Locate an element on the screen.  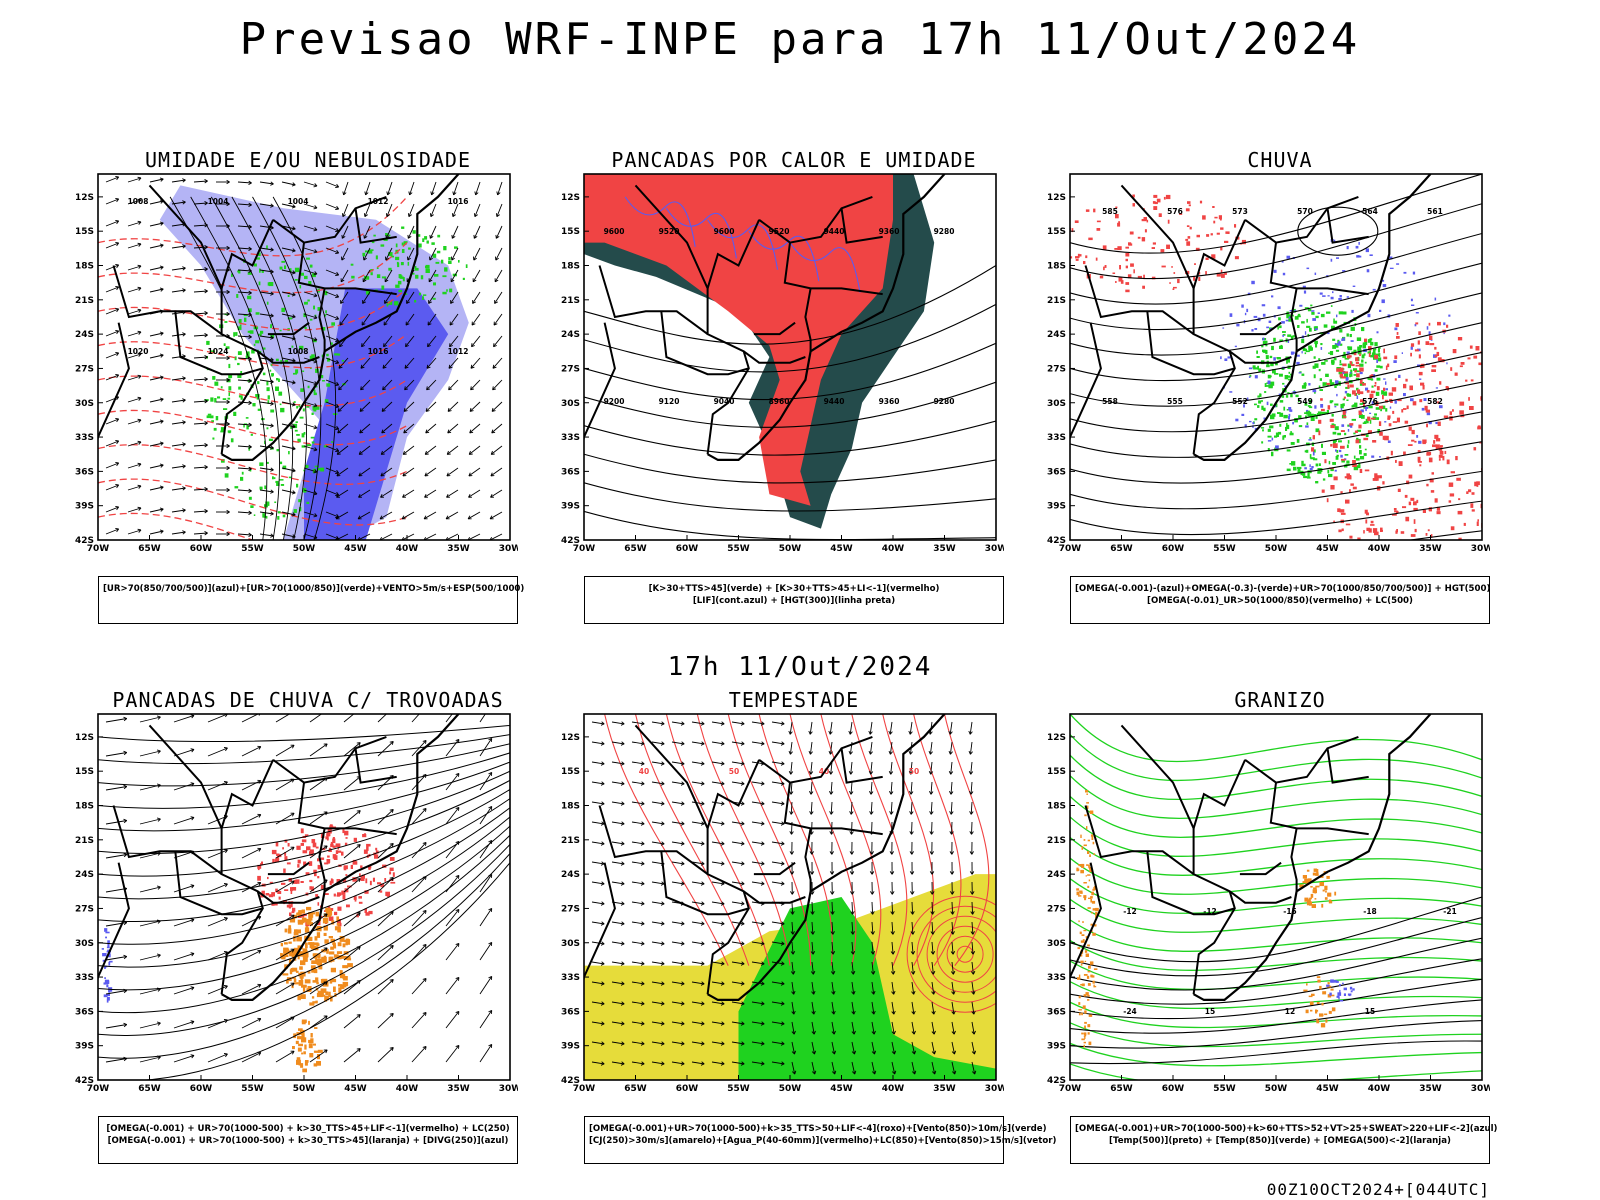
wind850-field-green is located at coordinates (867, 988).